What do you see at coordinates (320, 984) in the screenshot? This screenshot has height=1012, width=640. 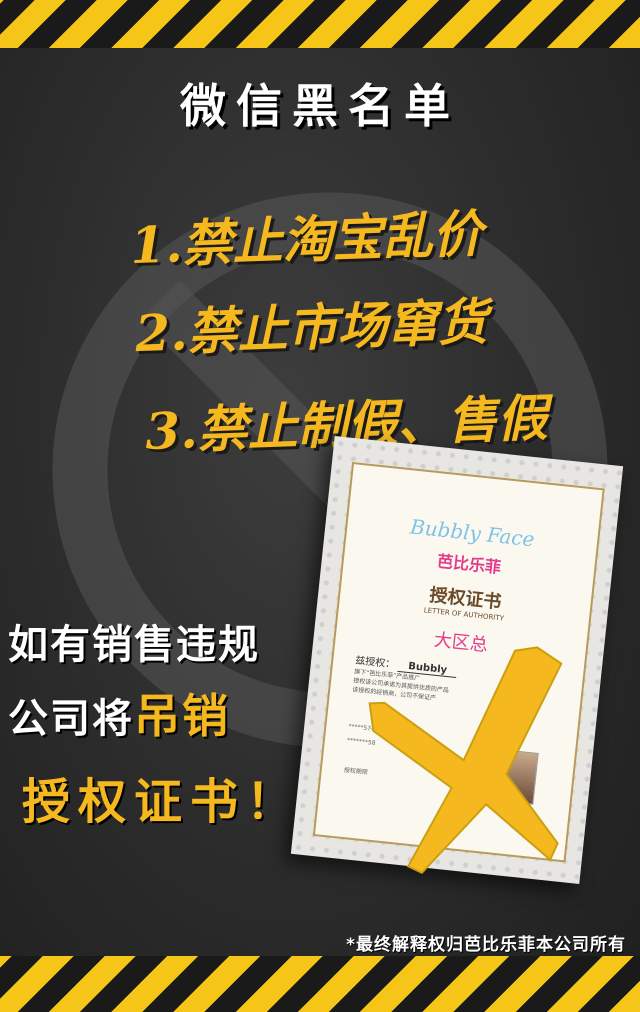 I see `hazard-stripe-bottom` at bounding box center [320, 984].